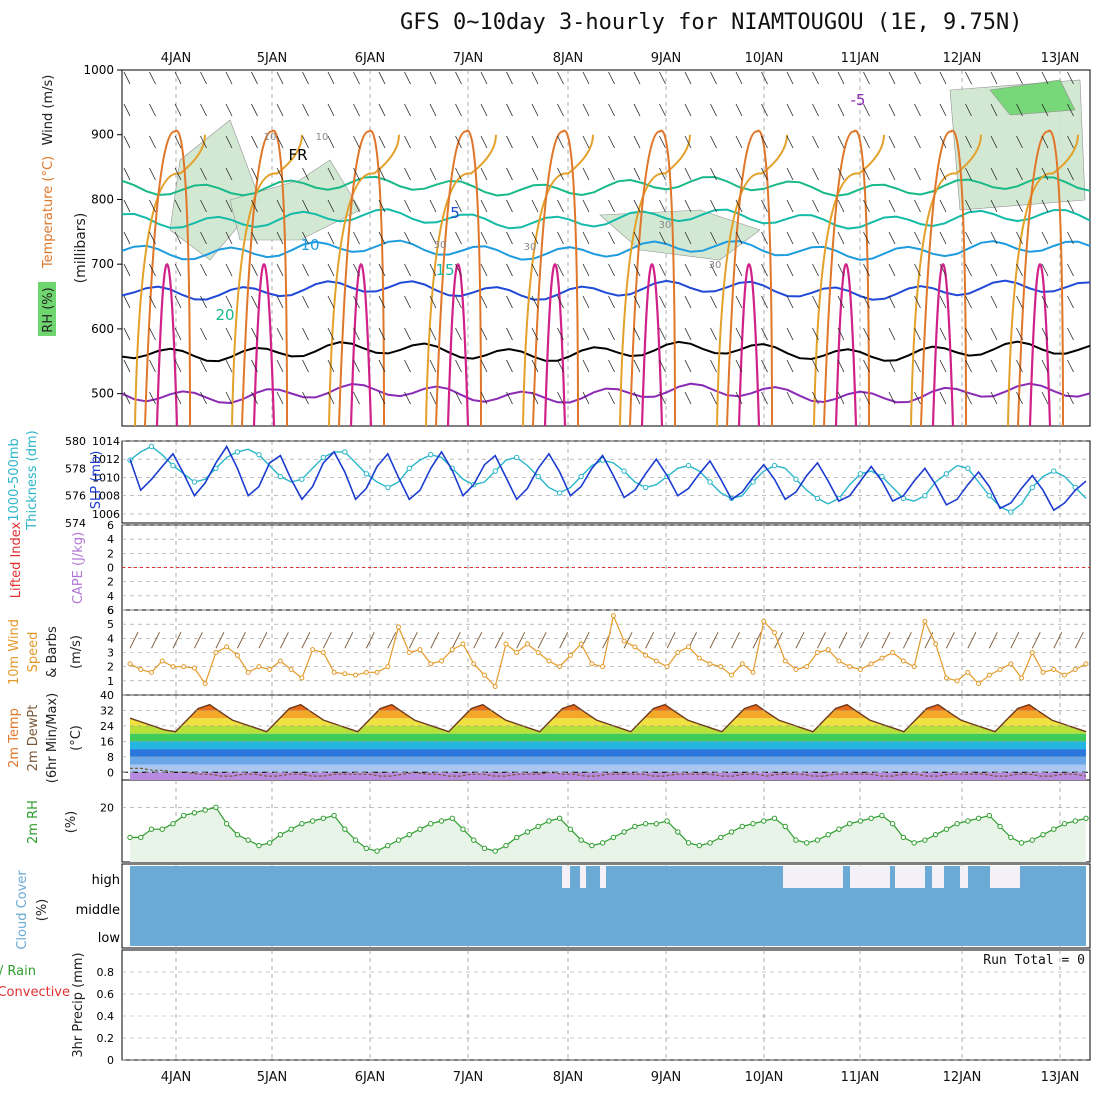 This screenshot has width=1100, height=1100. Describe the element at coordinates (106, 477) in the screenshot. I see `y-tick-label-slp: 1010` at that location.